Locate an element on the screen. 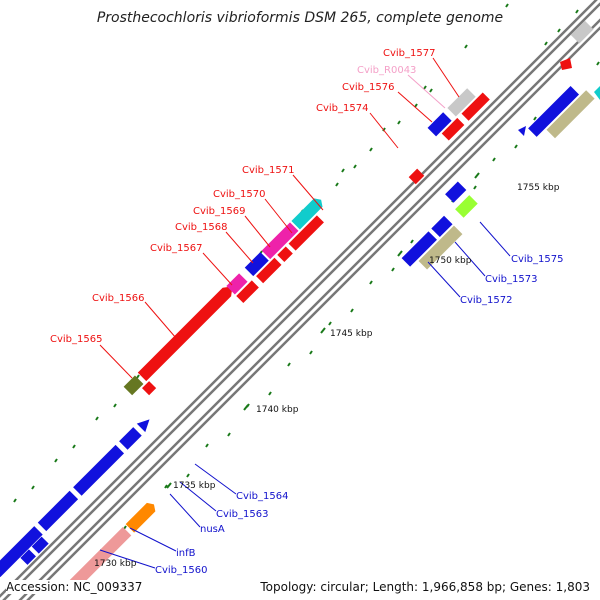 Image resolution: width=600 pixels, height=600 pixels. label-cvib-1570: Cvib_1570 is located at coordinates (239, 194).